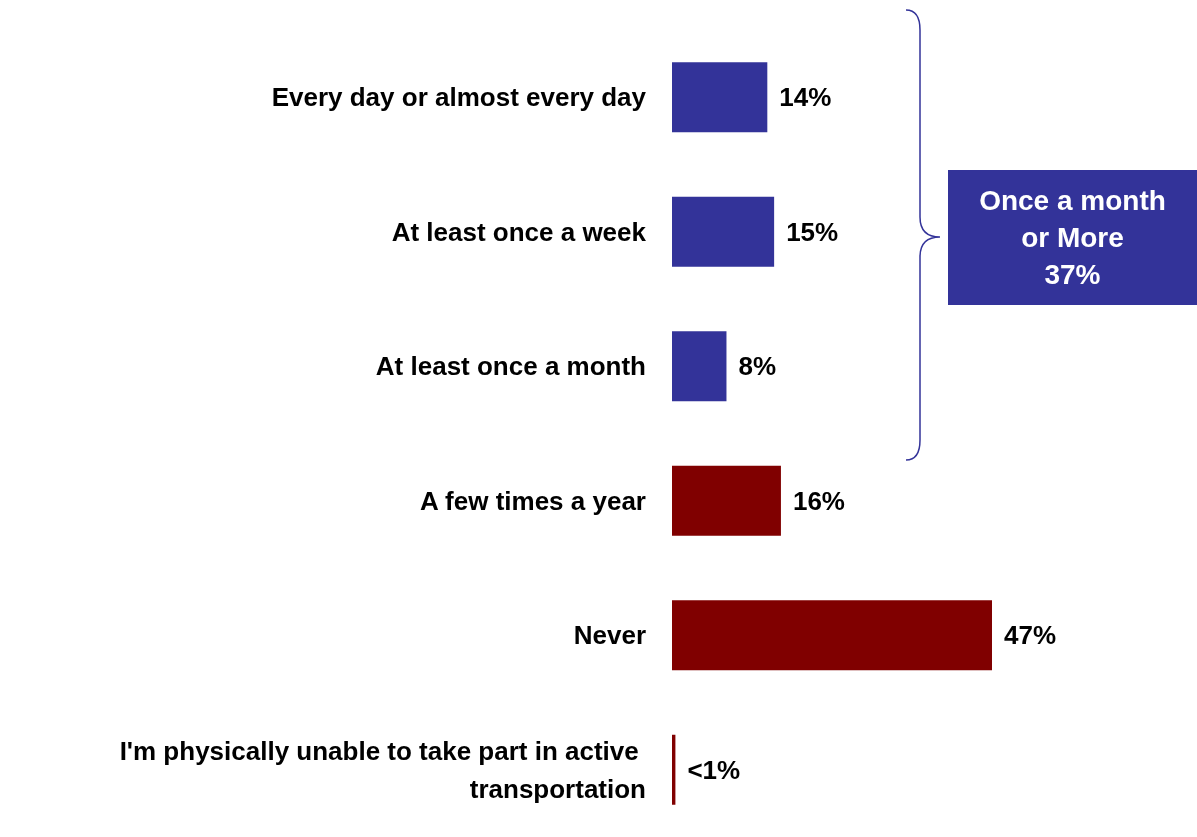  Describe the element at coordinates (519, 231) in the screenshot. I see `y-tick-label: At least once a week` at that location.